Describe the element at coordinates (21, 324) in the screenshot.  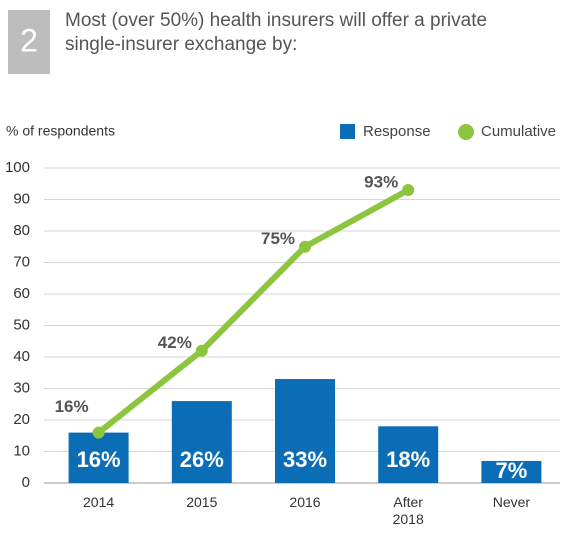
I see `y-tick-label: 50` at that location.